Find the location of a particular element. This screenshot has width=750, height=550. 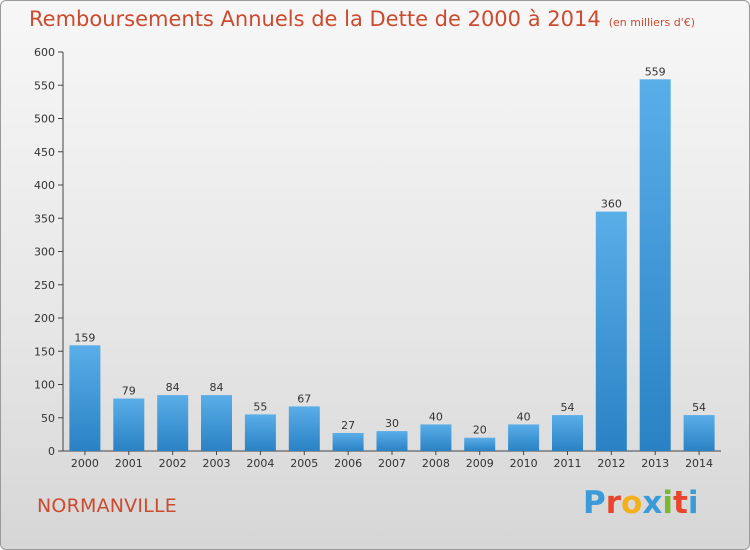

y-tick-label: 0 is located at coordinates (51, 451).